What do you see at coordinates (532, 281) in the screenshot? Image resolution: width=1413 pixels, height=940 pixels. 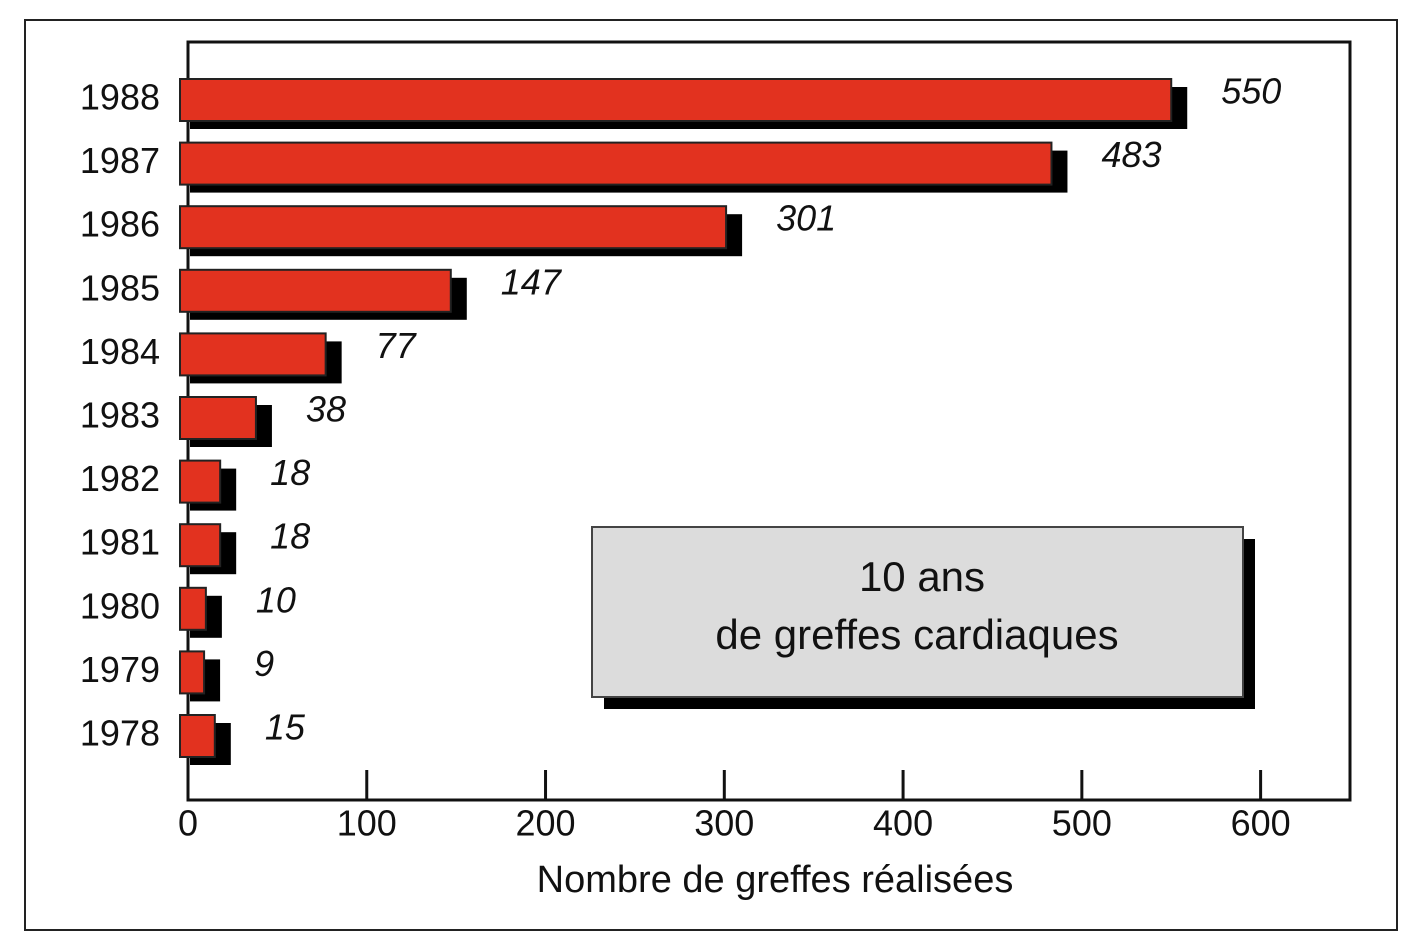 I see `value-label: 147` at bounding box center [532, 281].